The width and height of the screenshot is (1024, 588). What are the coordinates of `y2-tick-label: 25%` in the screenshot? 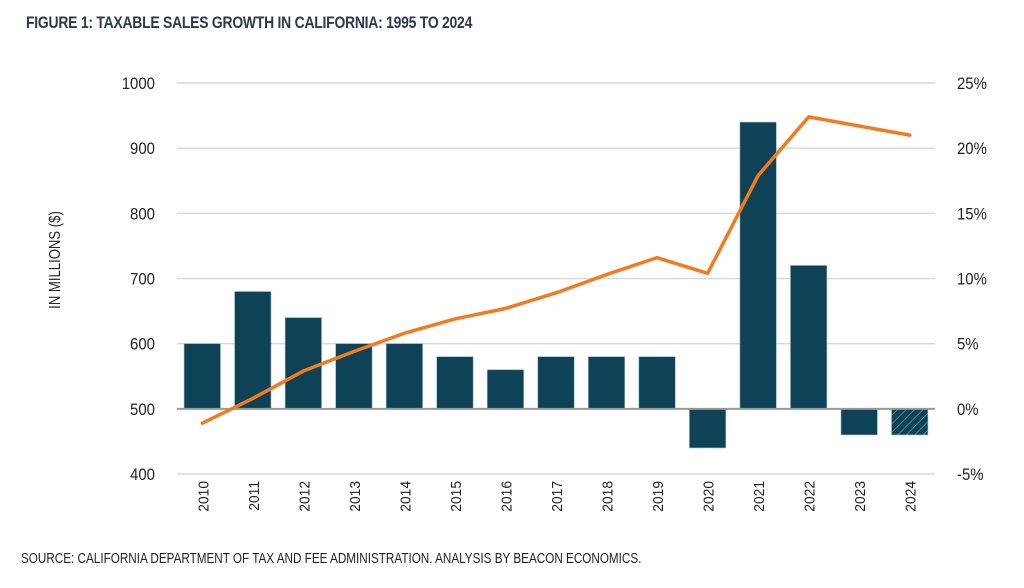 It's located at (972, 84).